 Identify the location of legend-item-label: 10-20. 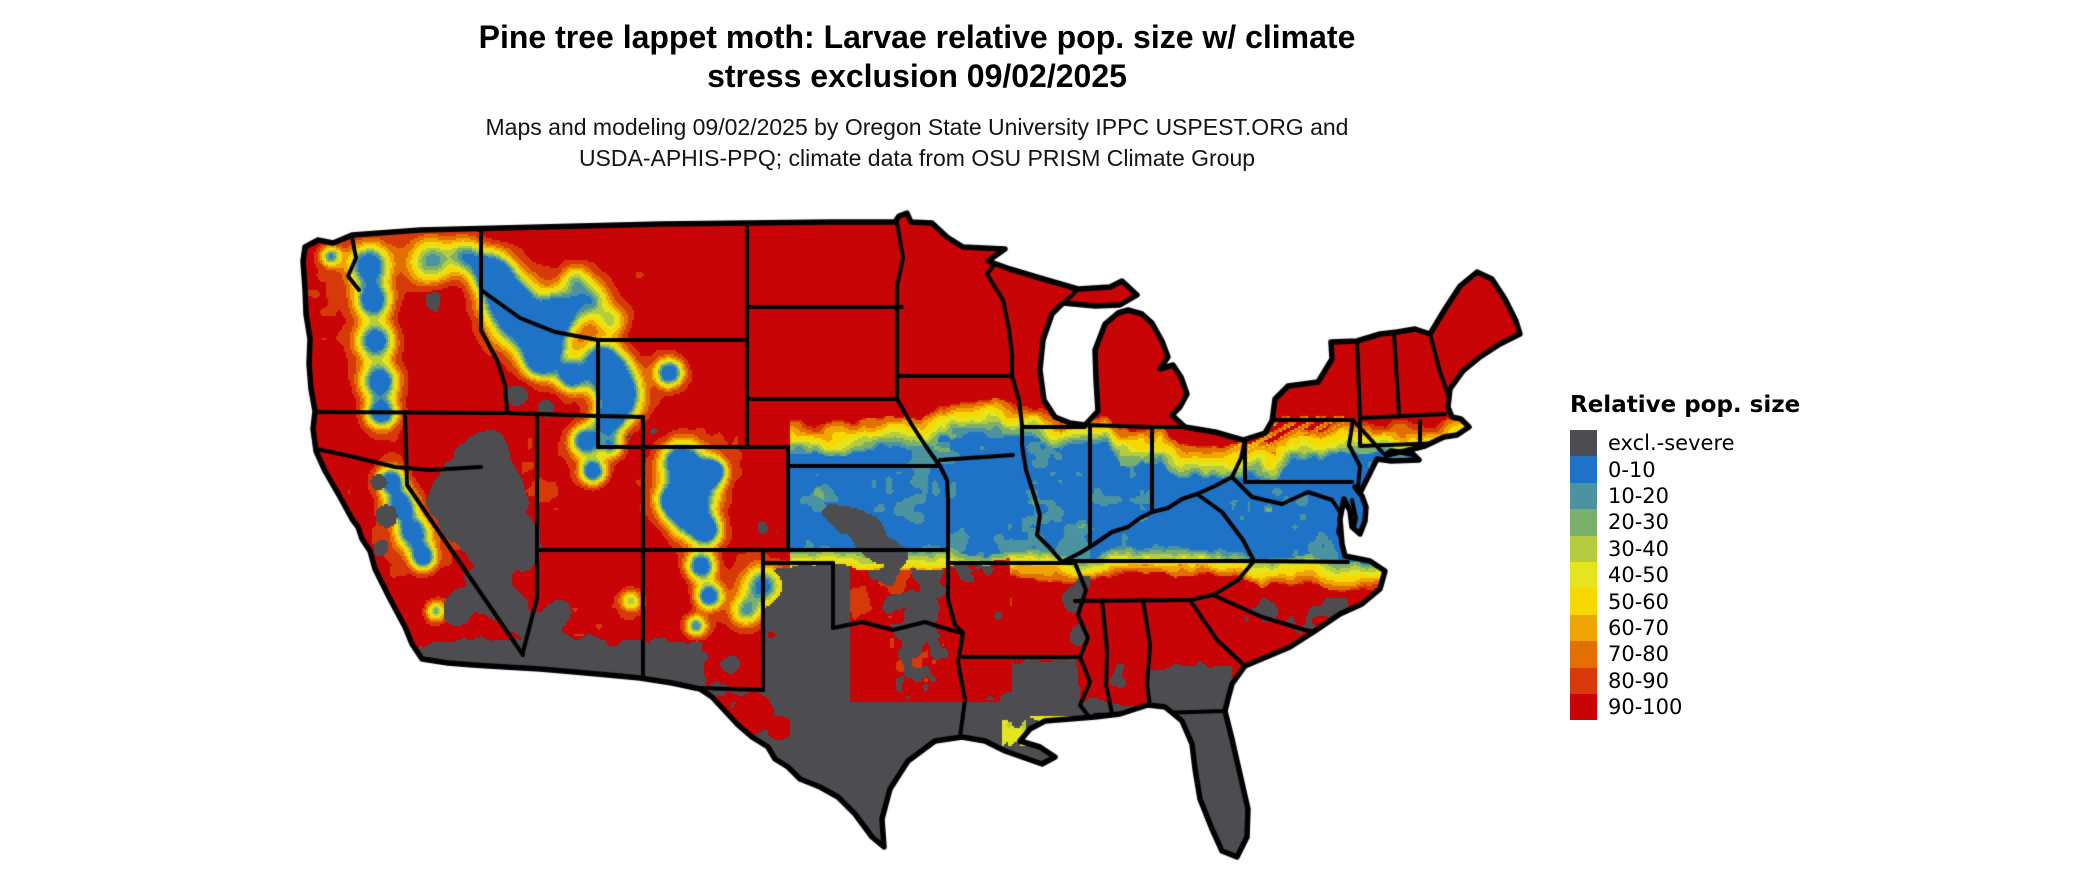
(1639, 495).